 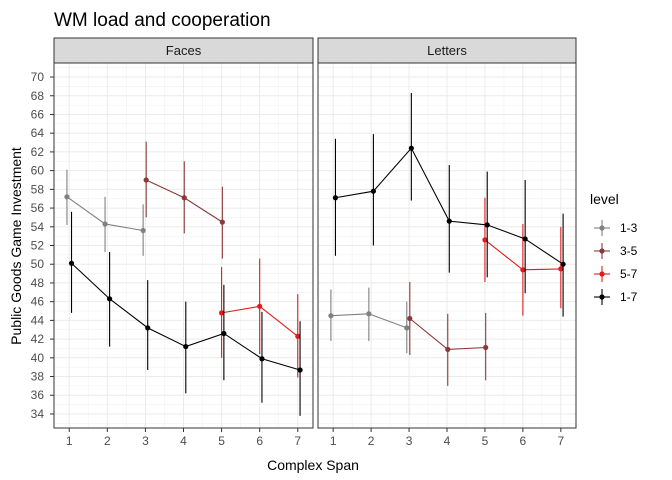 I want to click on y-tick-label: 66, so click(x=38, y=114).